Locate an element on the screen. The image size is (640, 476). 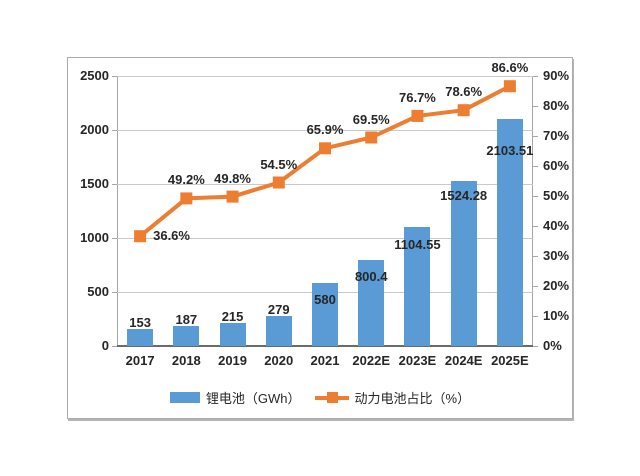
line-point-label: 54.5% is located at coordinates (279, 164).